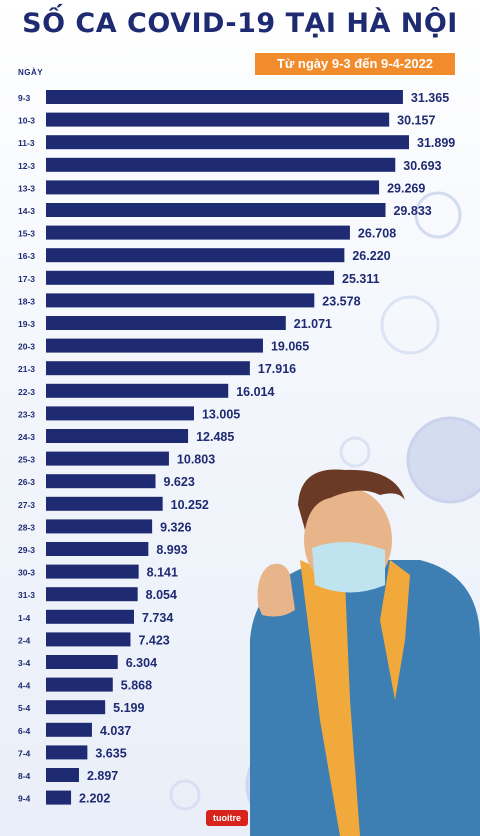  I want to click on value-label: 3.635, so click(110, 753).